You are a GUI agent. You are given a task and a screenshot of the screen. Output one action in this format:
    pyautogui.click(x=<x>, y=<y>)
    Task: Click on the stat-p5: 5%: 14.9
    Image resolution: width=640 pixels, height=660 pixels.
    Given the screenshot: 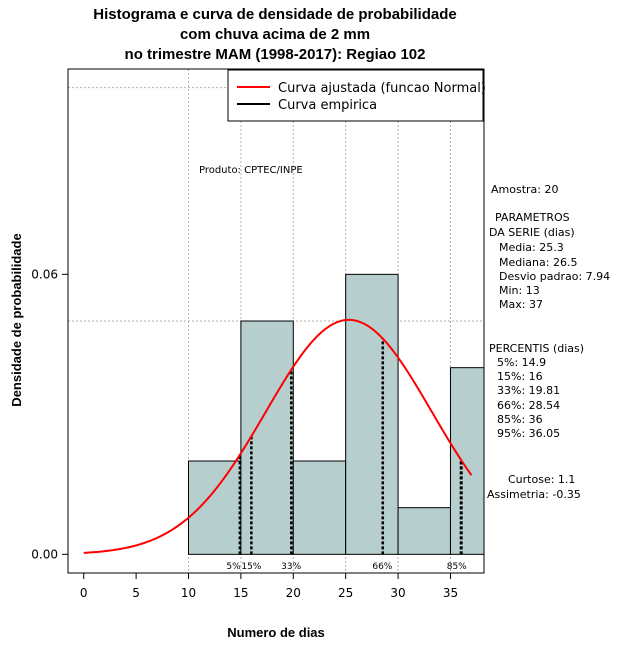 What is the action you would take?
    pyautogui.click(x=522, y=362)
    